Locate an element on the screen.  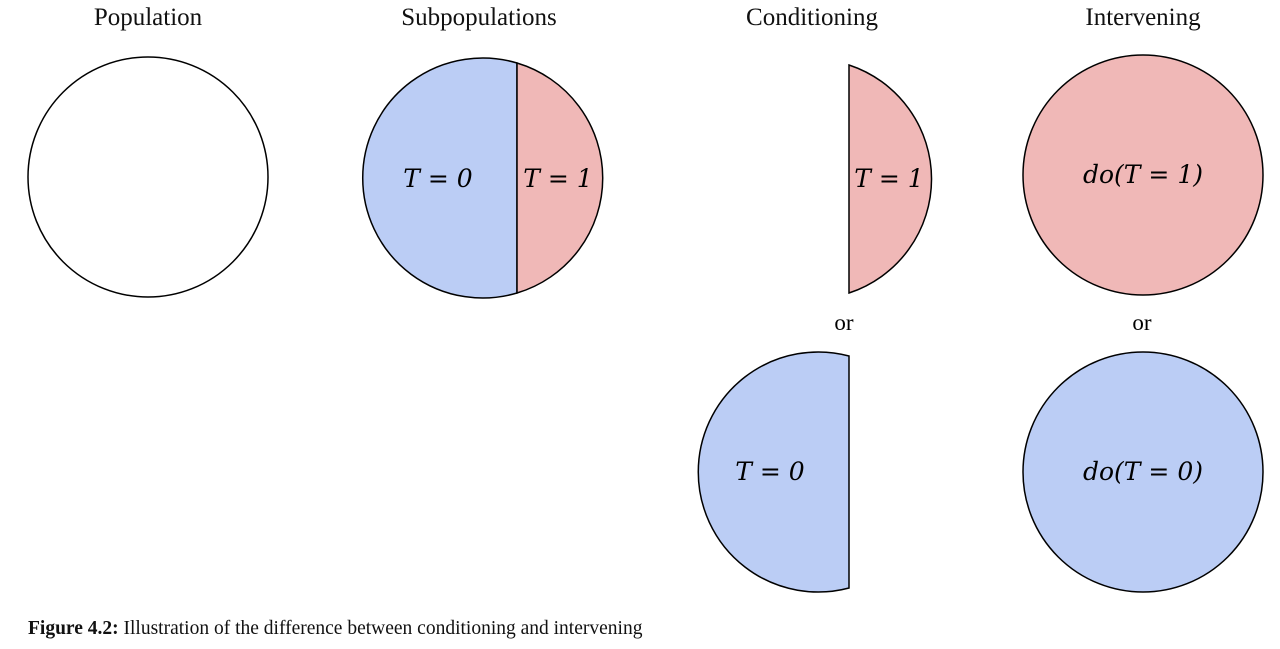
intervening-heading: Intervening is located at coordinates (1143, 17).